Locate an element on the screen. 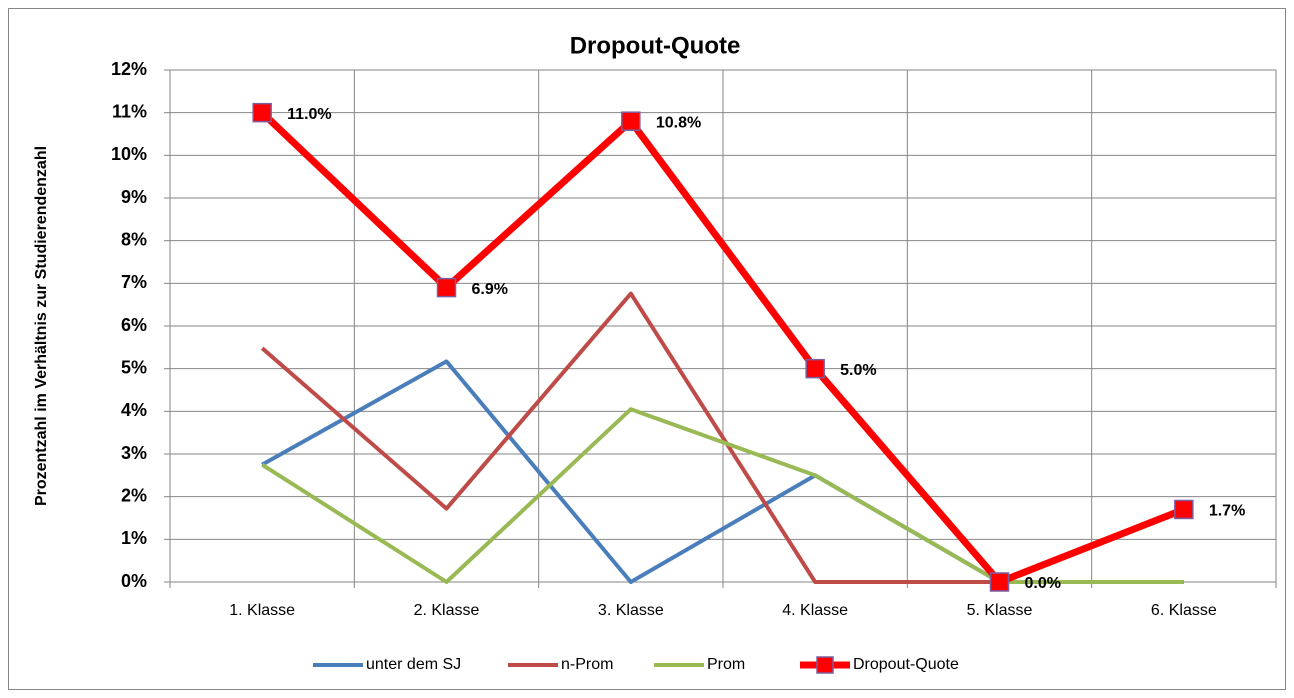 The width and height of the screenshot is (1294, 698). legend-label: unter dem SJ is located at coordinates (413, 664).